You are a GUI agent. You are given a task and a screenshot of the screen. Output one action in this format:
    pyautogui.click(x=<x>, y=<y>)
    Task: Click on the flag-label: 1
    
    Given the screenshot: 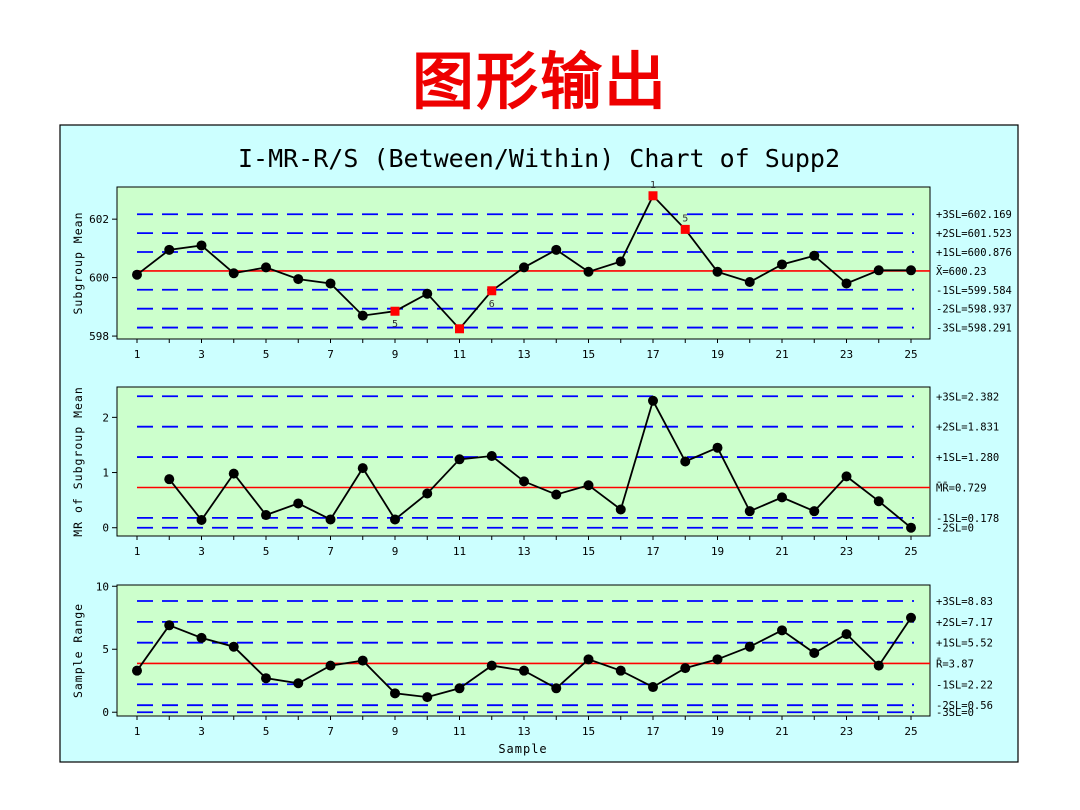 What is the action you would take?
    pyautogui.click(x=653, y=185)
    